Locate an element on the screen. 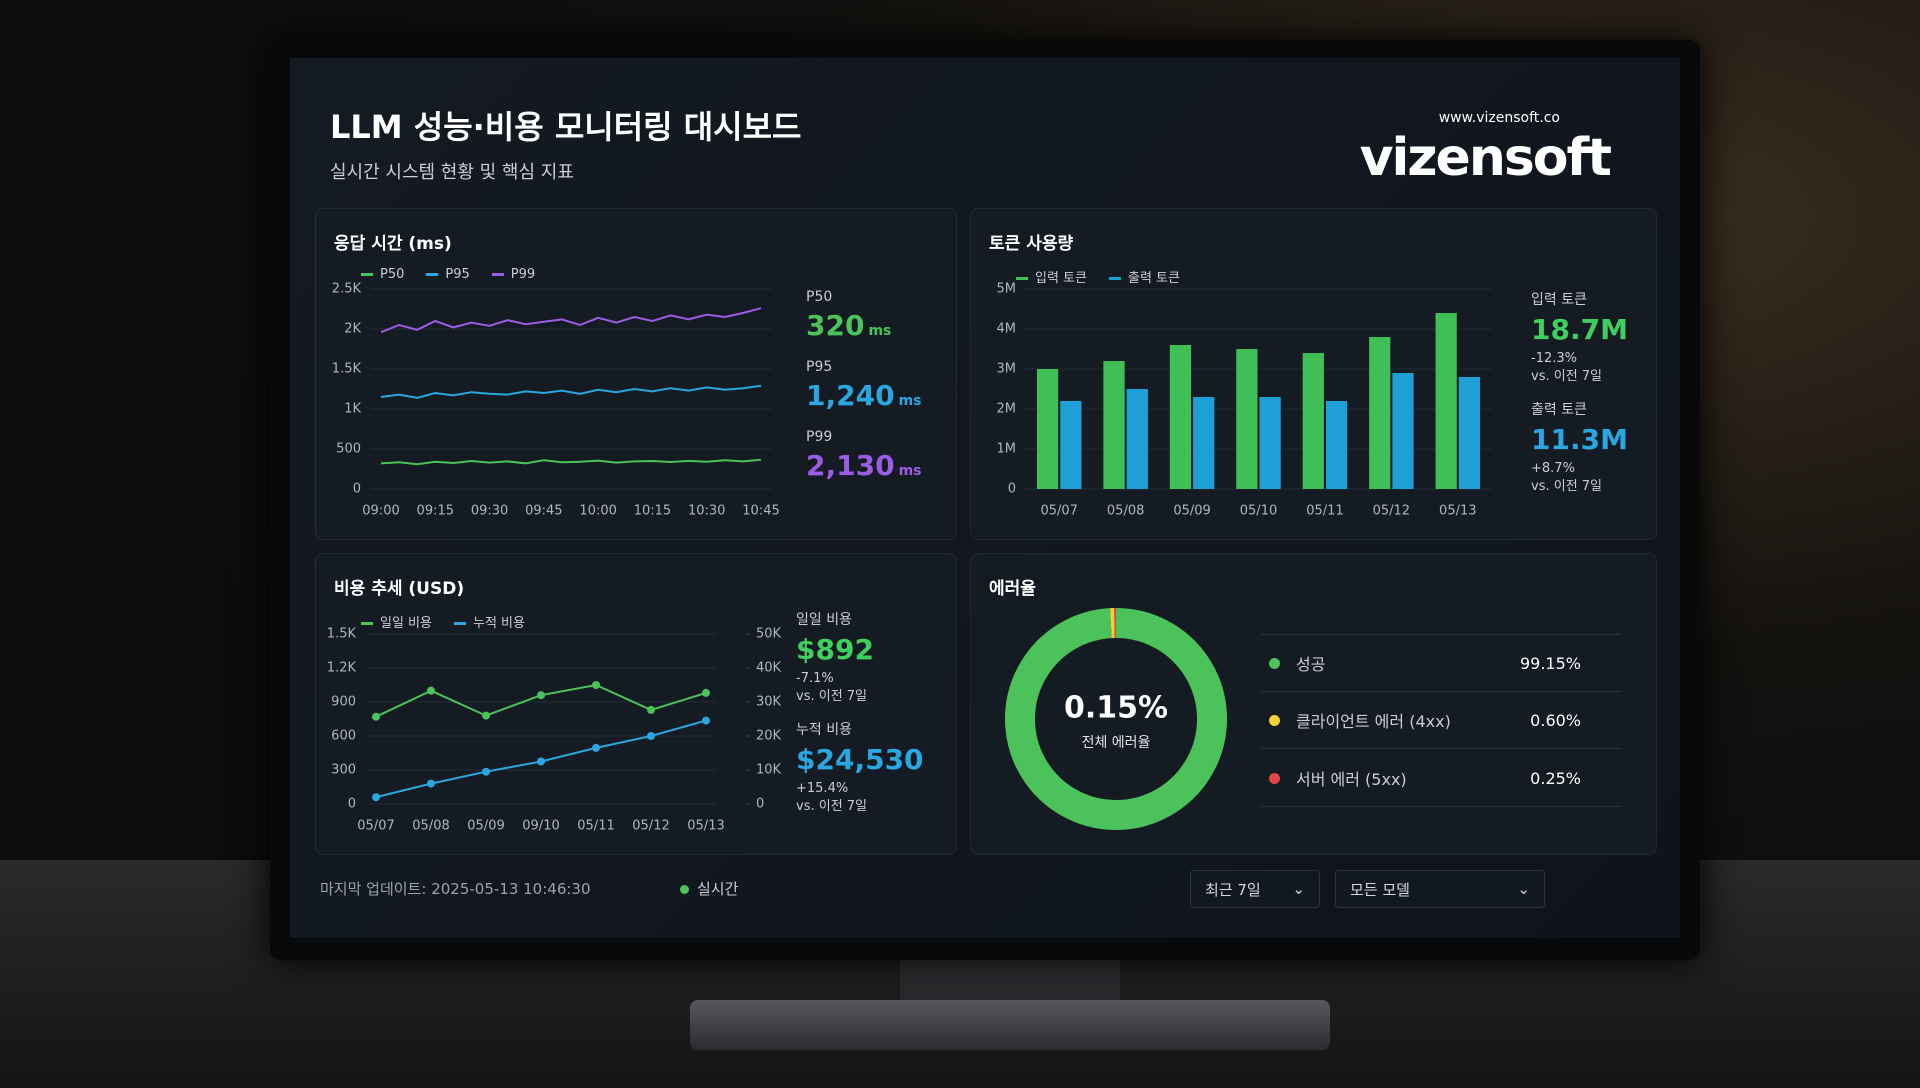  live-indicator: 실시간 is located at coordinates (709, 888).